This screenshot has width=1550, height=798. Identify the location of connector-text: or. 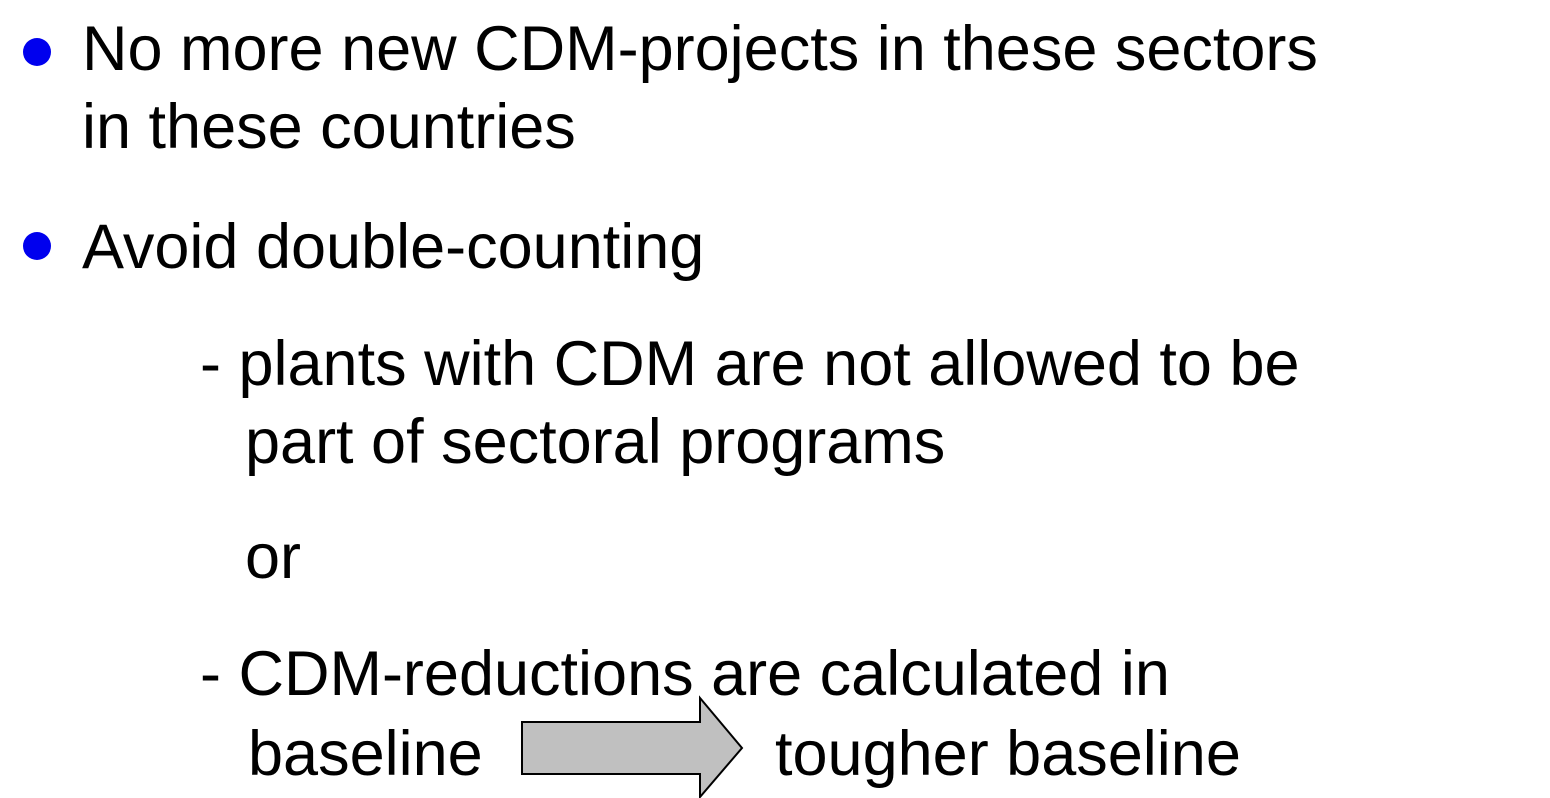
(273, 557).